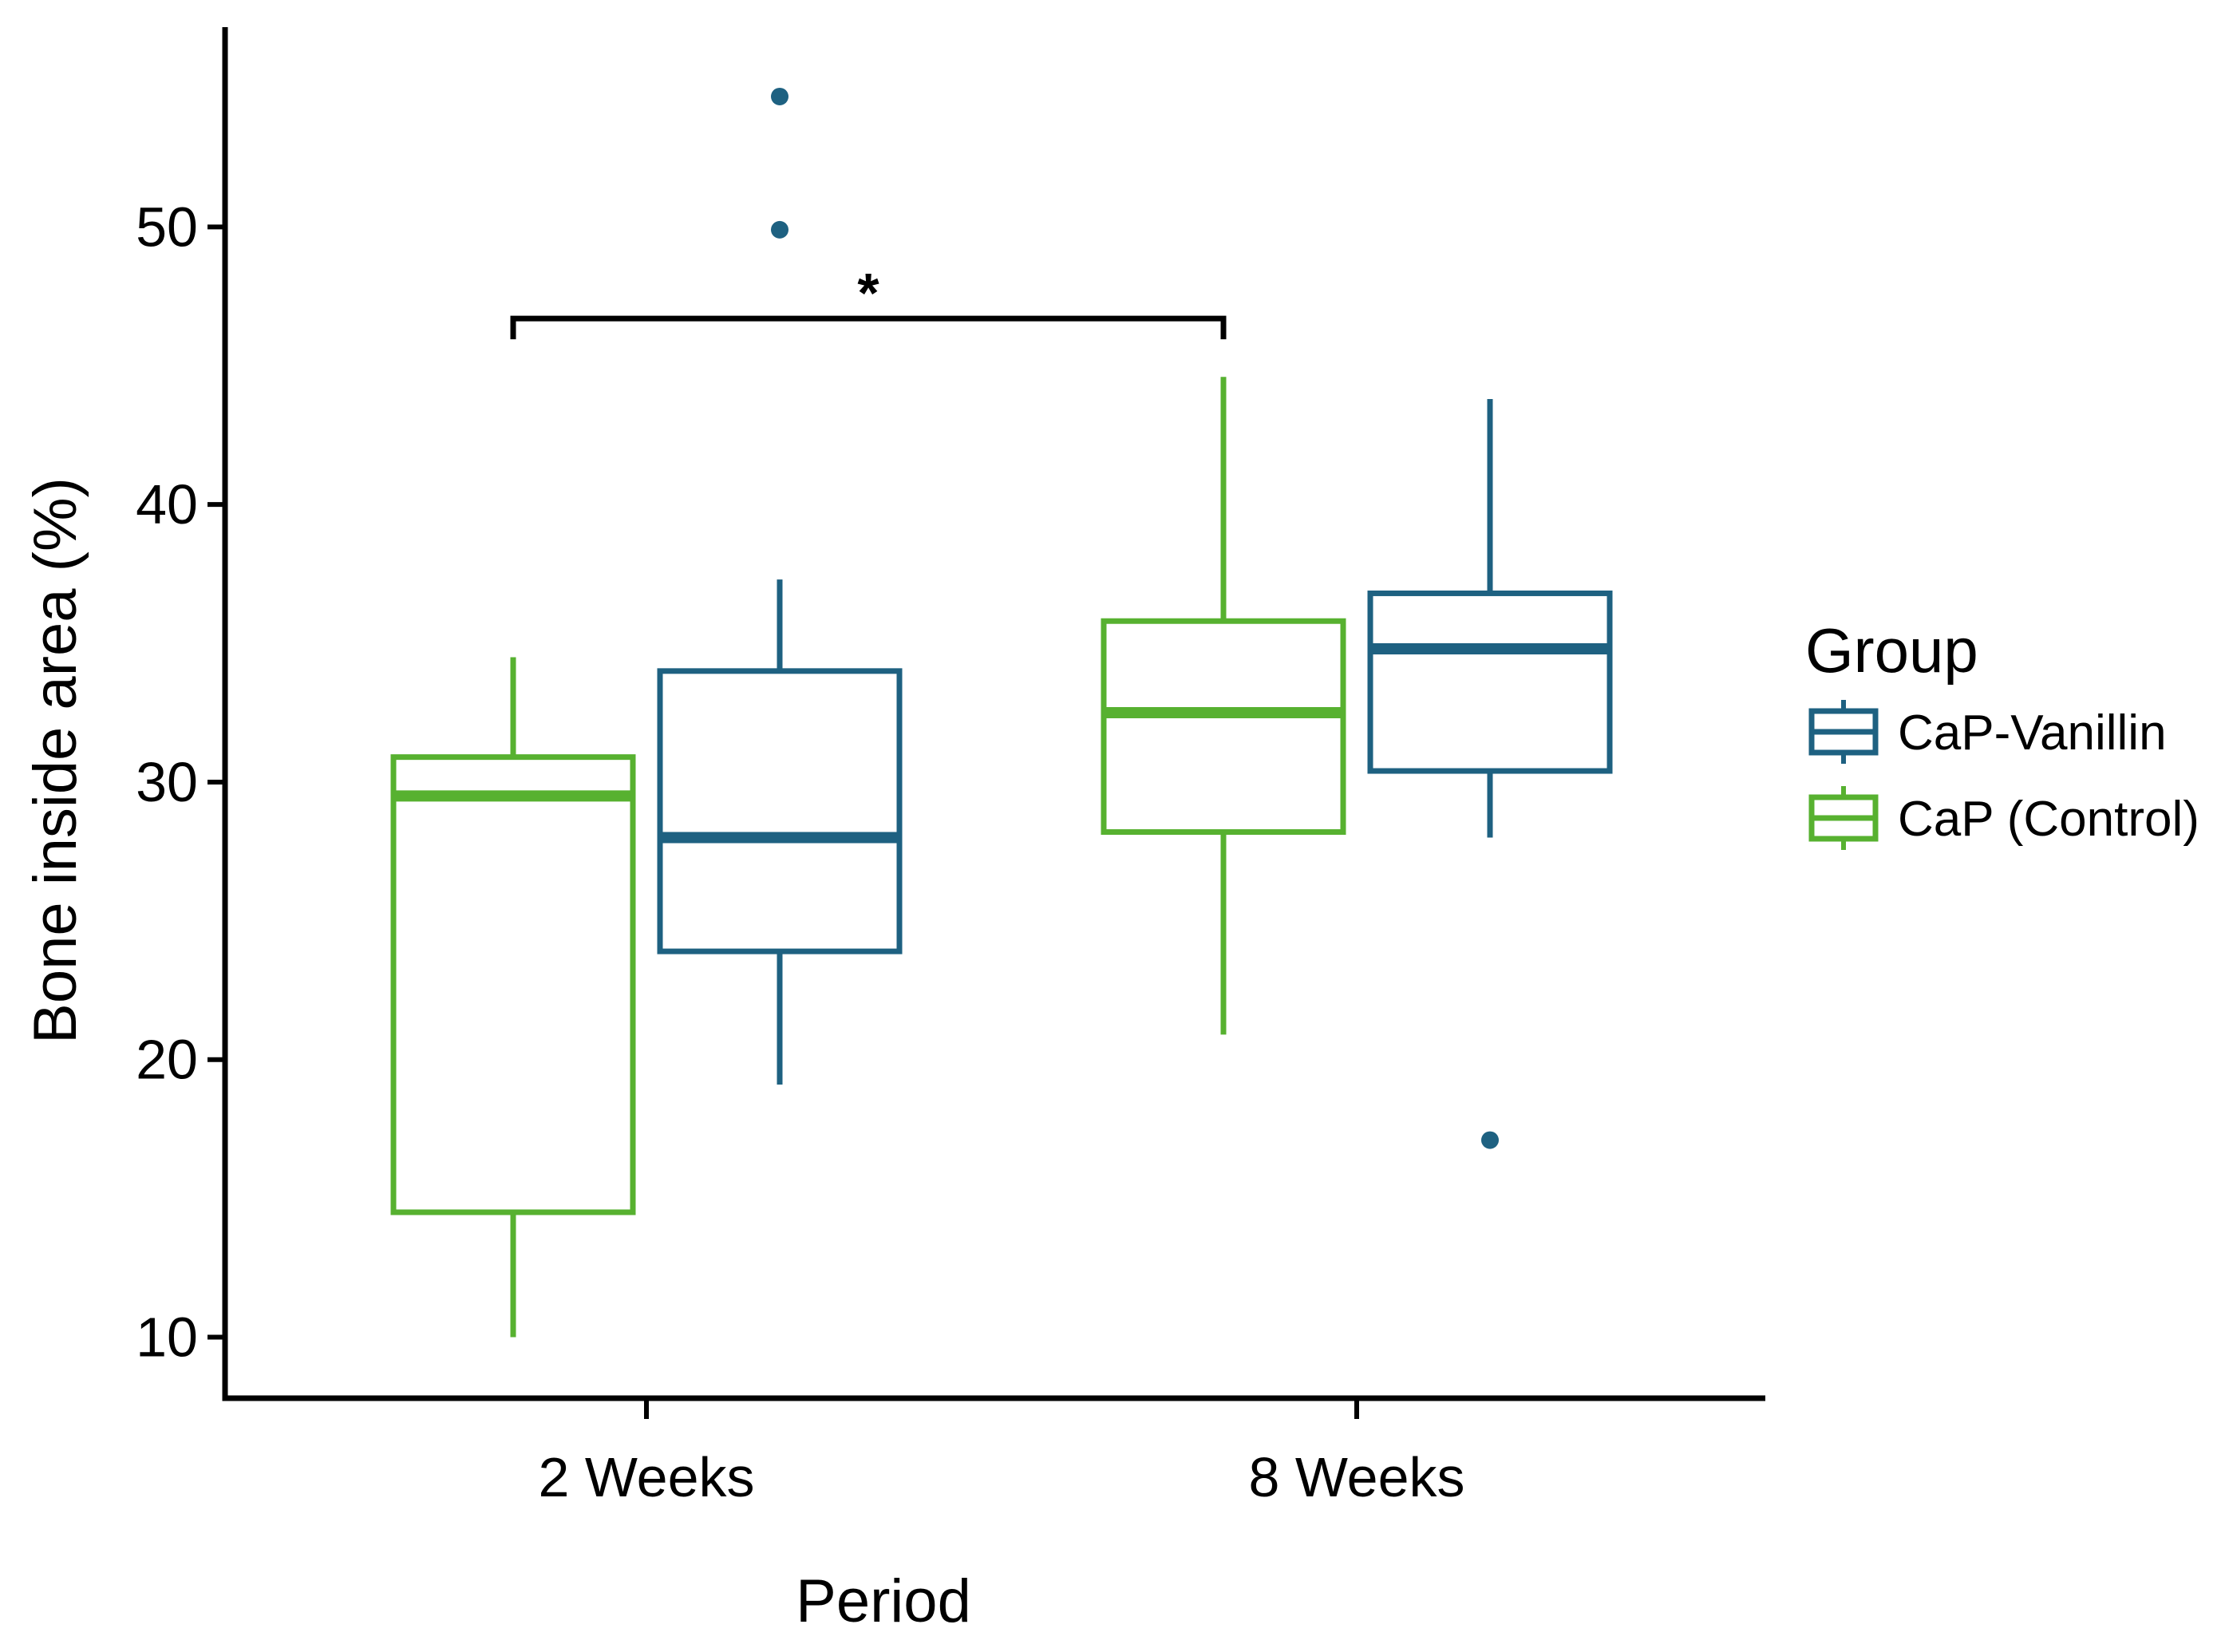  Describe the element at coordinates (167, 227) in the screenshot. I see `y-tick-label: 50` at that location.